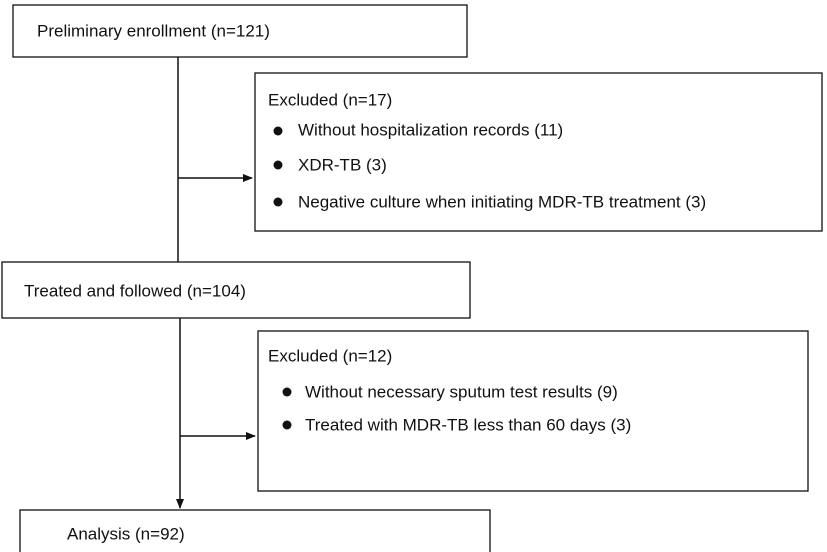 This screenshot has height=552, width=827. What do you see at coordinates (153, 30) in the screenshot?
I see `box-label: Preliminary enrollment (n=121)` at bounding box center [153, 30].